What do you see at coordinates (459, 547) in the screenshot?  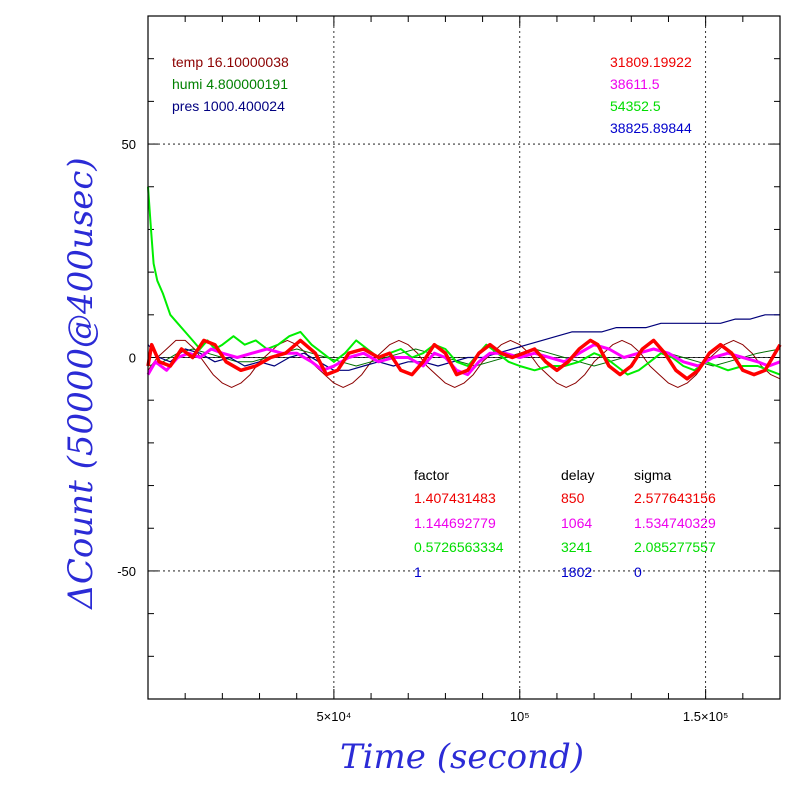 I see `params-factor: 0.5726563334` at bounding box center [459, 547].